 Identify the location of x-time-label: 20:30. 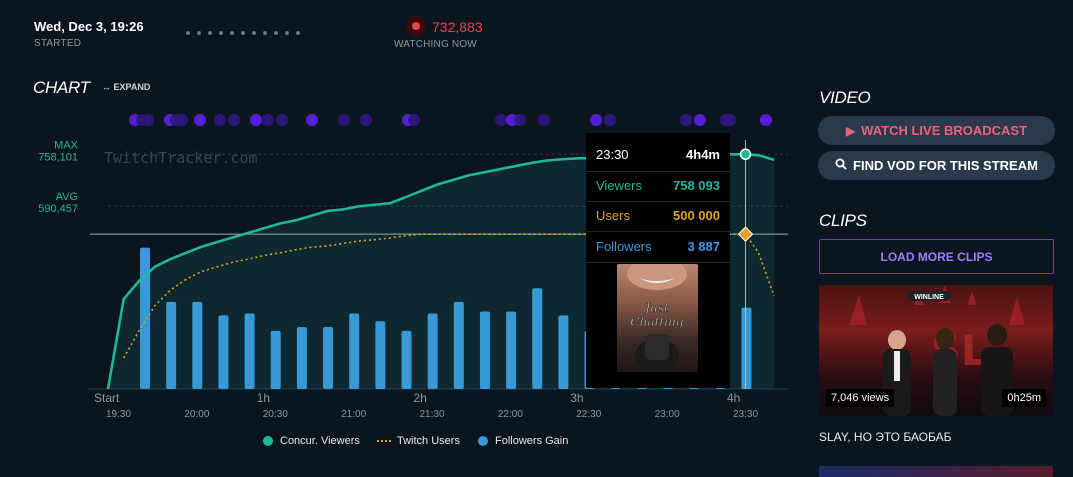
(275, 414).